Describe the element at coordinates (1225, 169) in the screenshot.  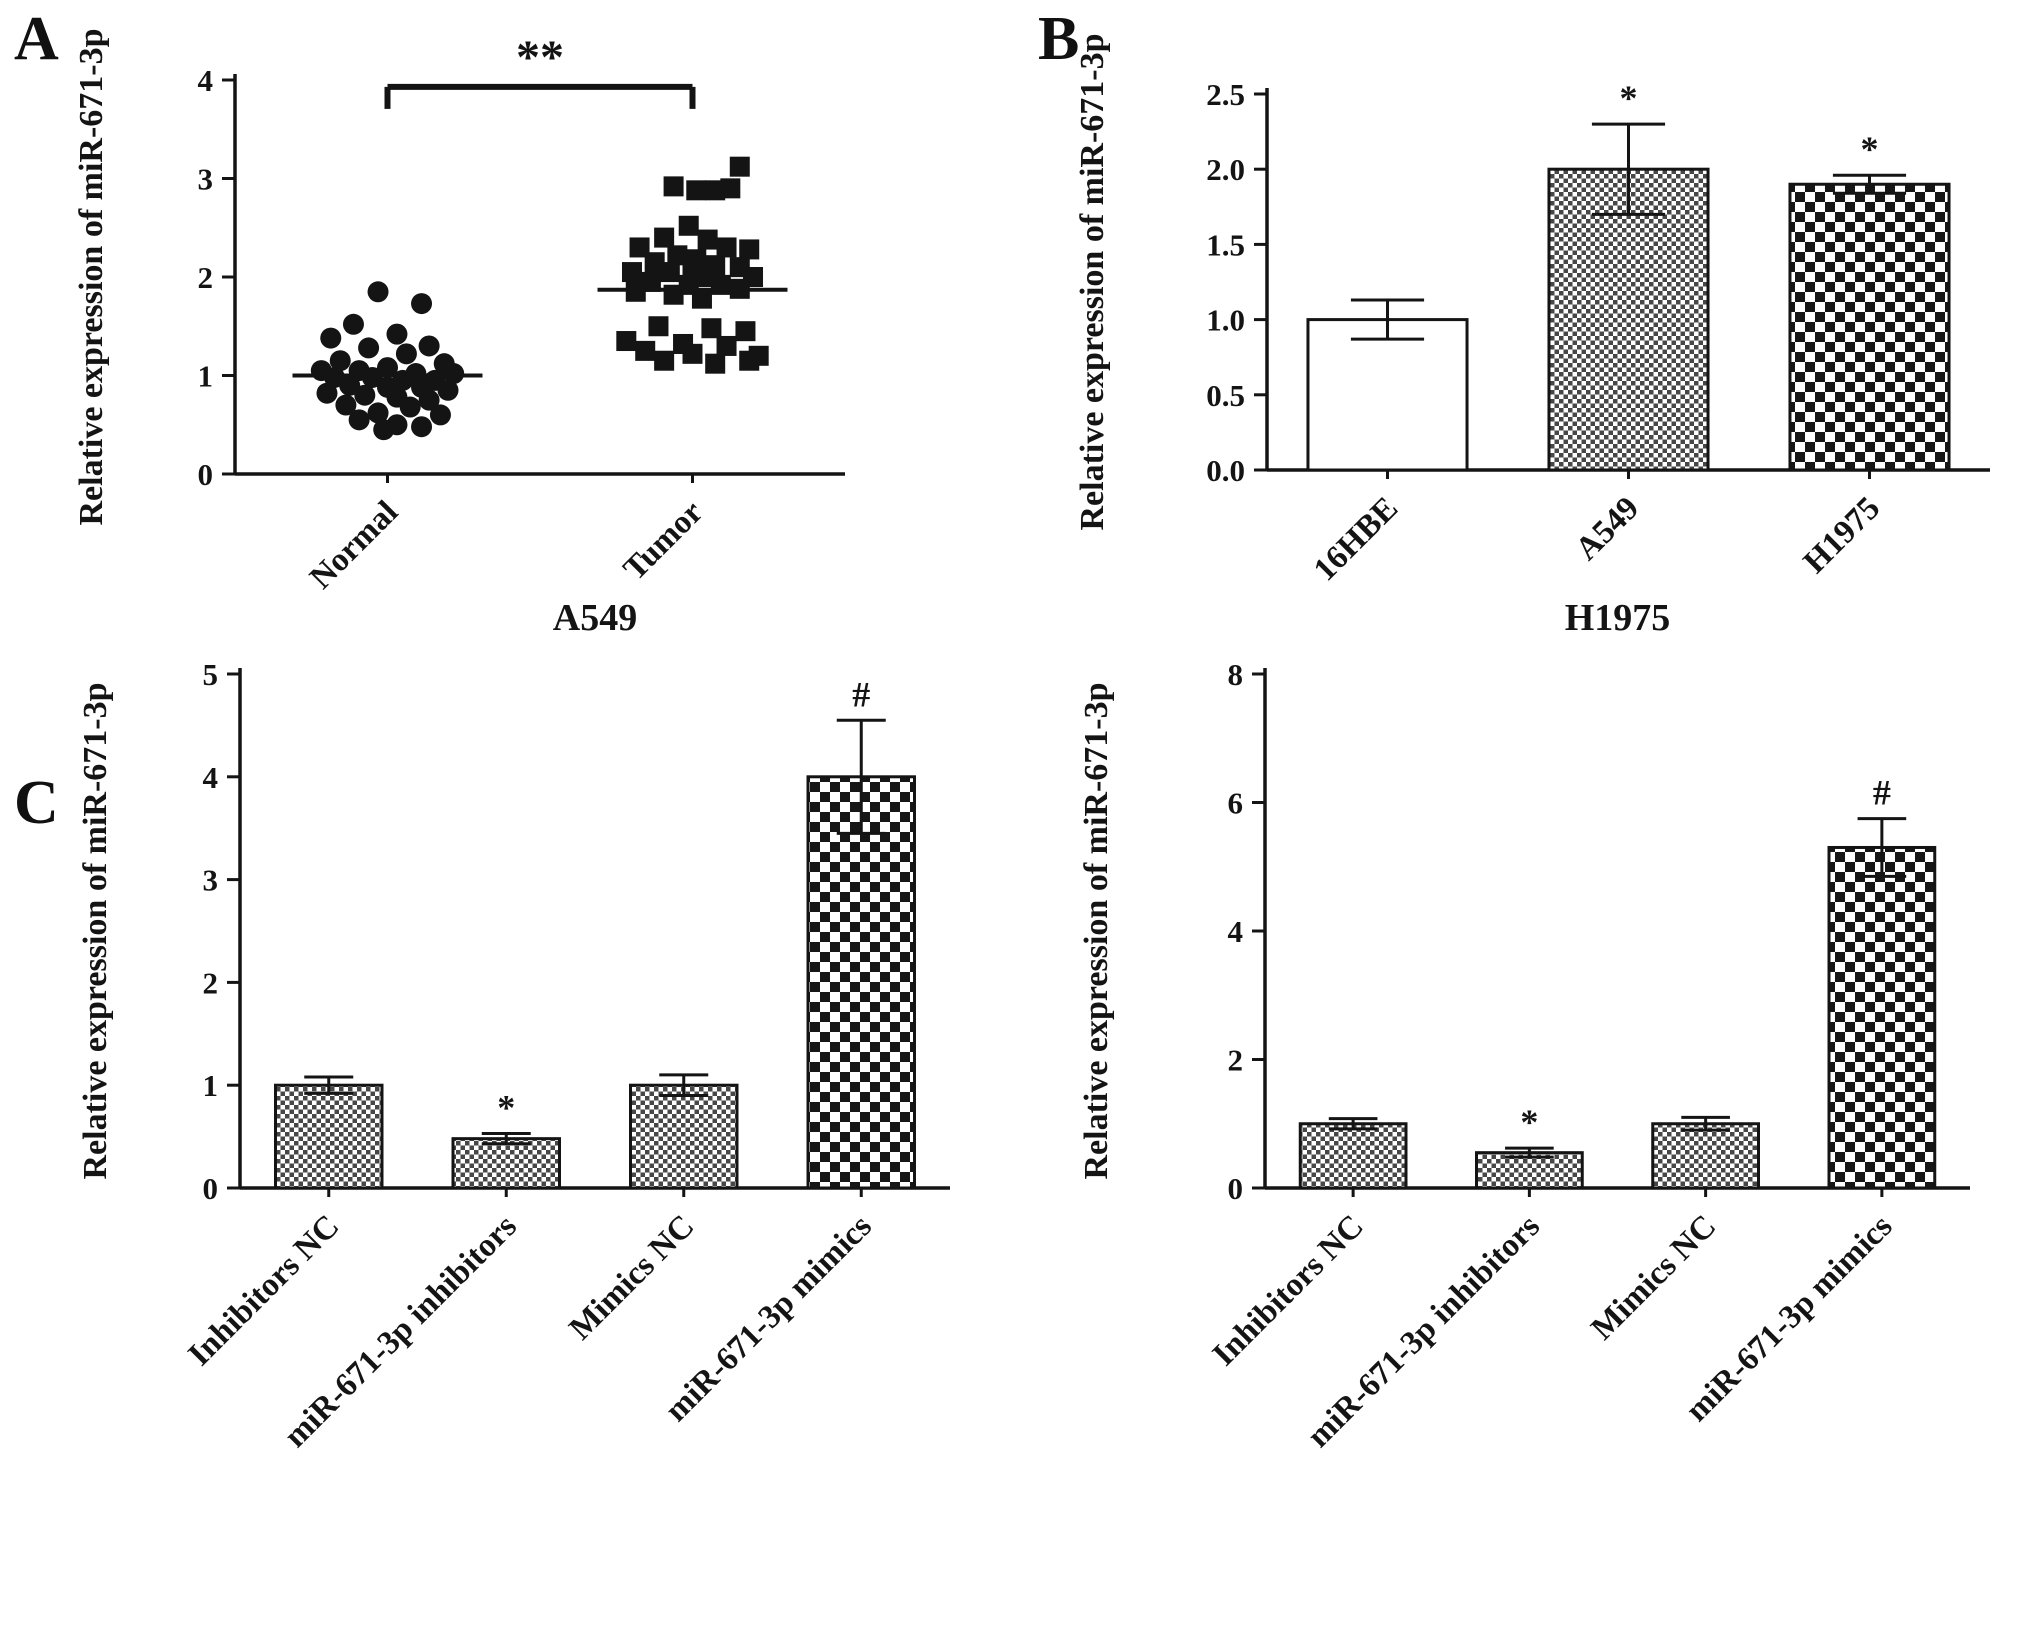
I see `svg-text: 2.0` at that location.